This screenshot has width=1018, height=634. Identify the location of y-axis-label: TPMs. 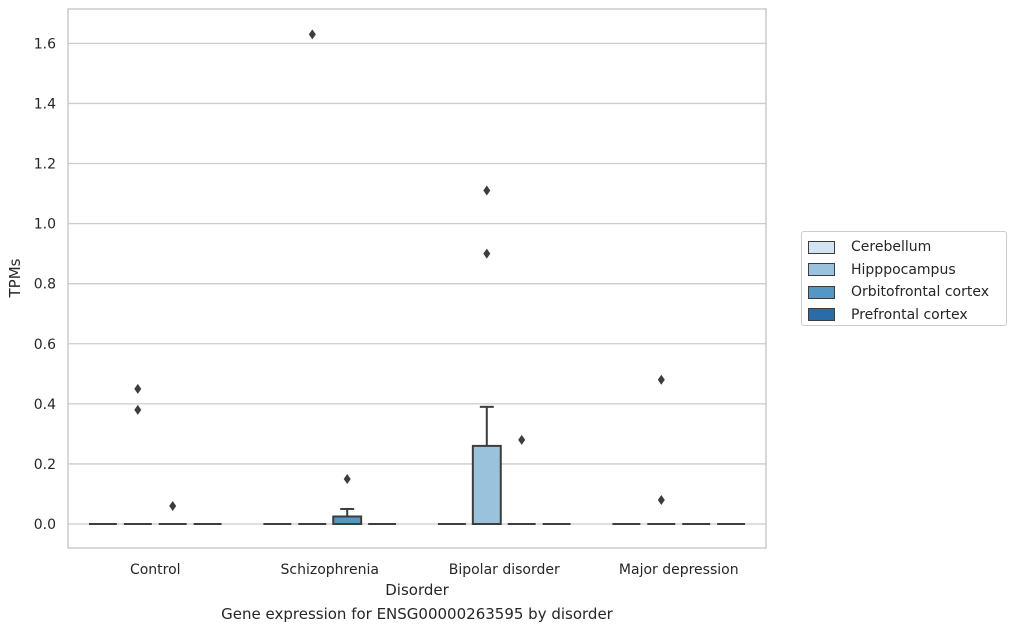
(15, 278).